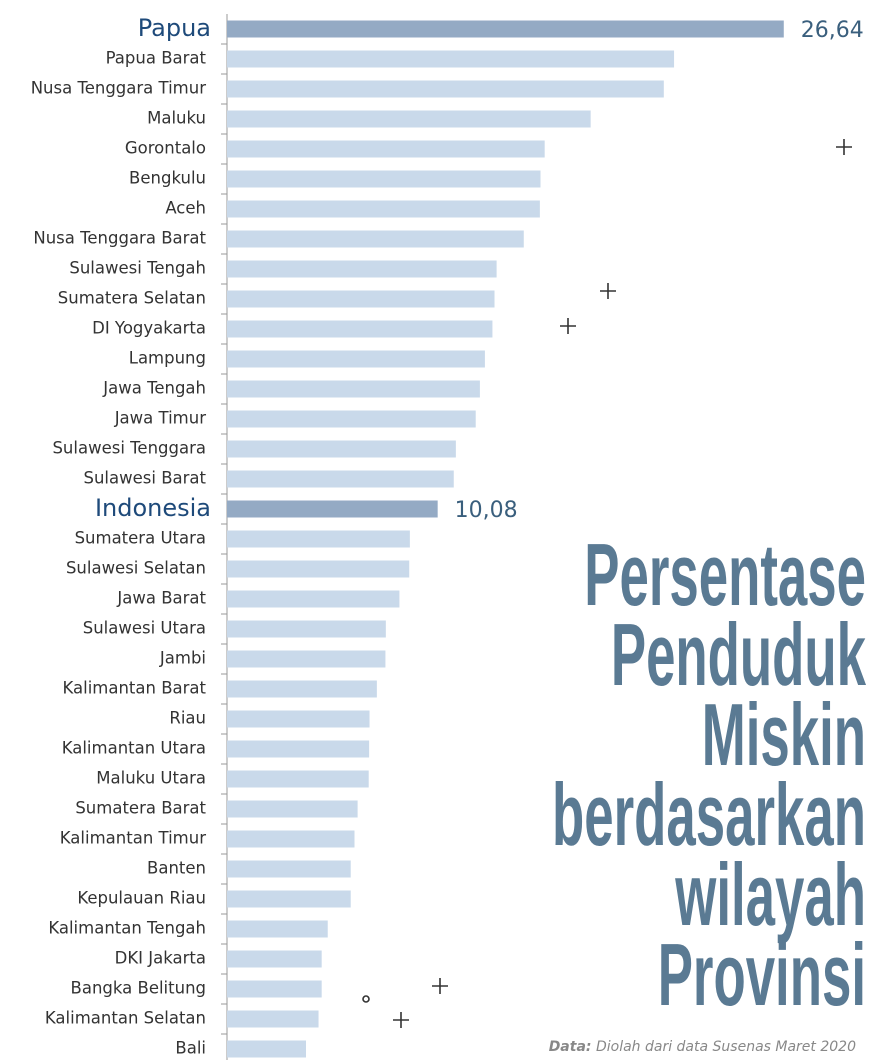  I want to click on chart-title: Provinsi, so click(762, 975).